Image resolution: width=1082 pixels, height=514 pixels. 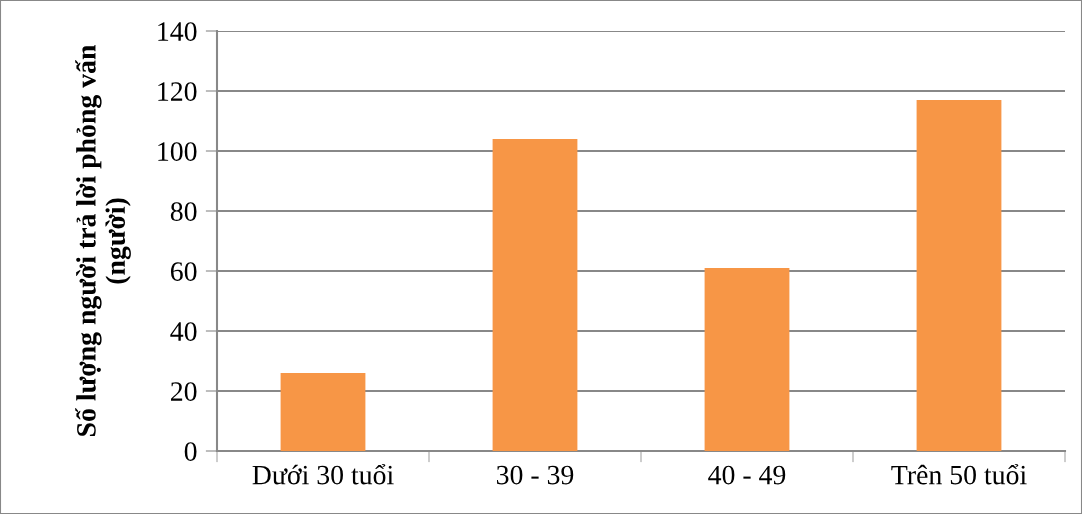 What do you see at coordinates (177, 151) in the screenshot?
I see `y-tick-label: 100` at bounding box center [177, 151].